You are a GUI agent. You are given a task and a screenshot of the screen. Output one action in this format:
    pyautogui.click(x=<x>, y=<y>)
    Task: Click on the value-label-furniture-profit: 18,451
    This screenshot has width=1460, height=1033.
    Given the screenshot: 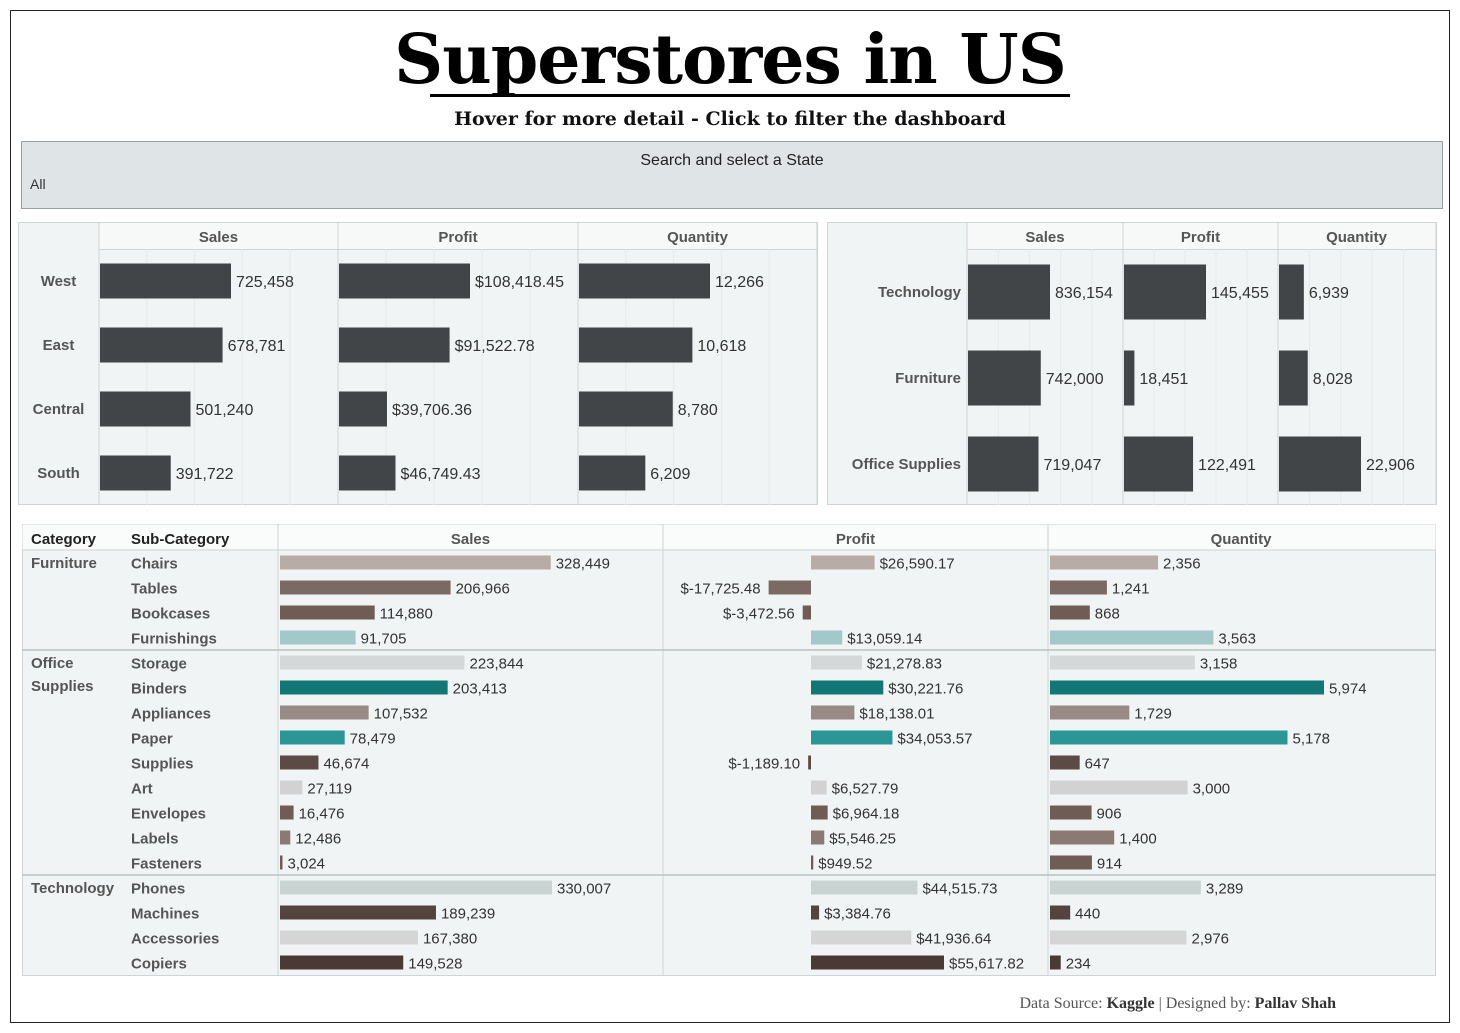 What is the action you would take?
    pyautogui.click(x=1163, y=379)
    